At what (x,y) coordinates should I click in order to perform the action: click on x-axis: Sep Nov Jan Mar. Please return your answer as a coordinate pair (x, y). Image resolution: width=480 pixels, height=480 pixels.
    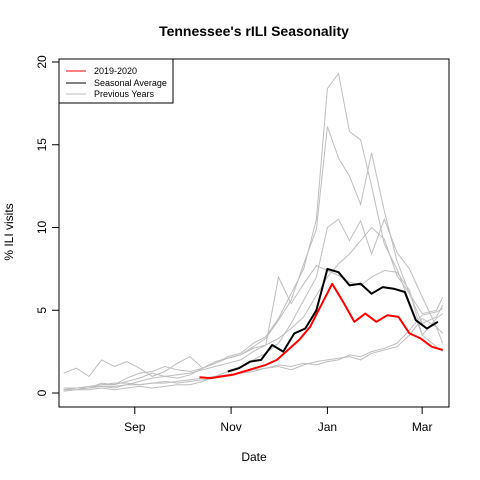
    Looking at the image, I should click on (278, 420).